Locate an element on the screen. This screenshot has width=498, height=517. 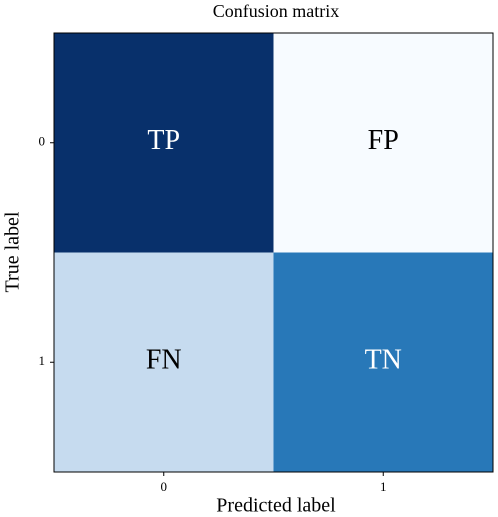
cell-label: FN is located at coordinates (164, 360).